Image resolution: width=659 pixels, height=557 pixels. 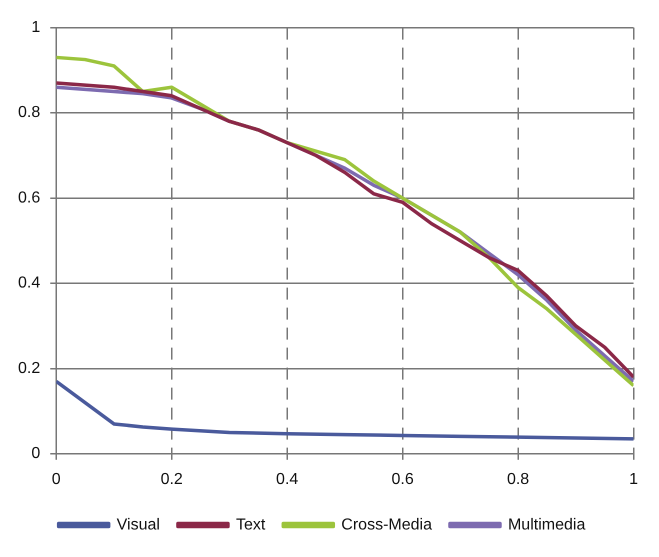 What do you see at coordinates (29, 283) in the screenshot?
I see `y-tick-label: 0.4` at bounding box center [29, 283].